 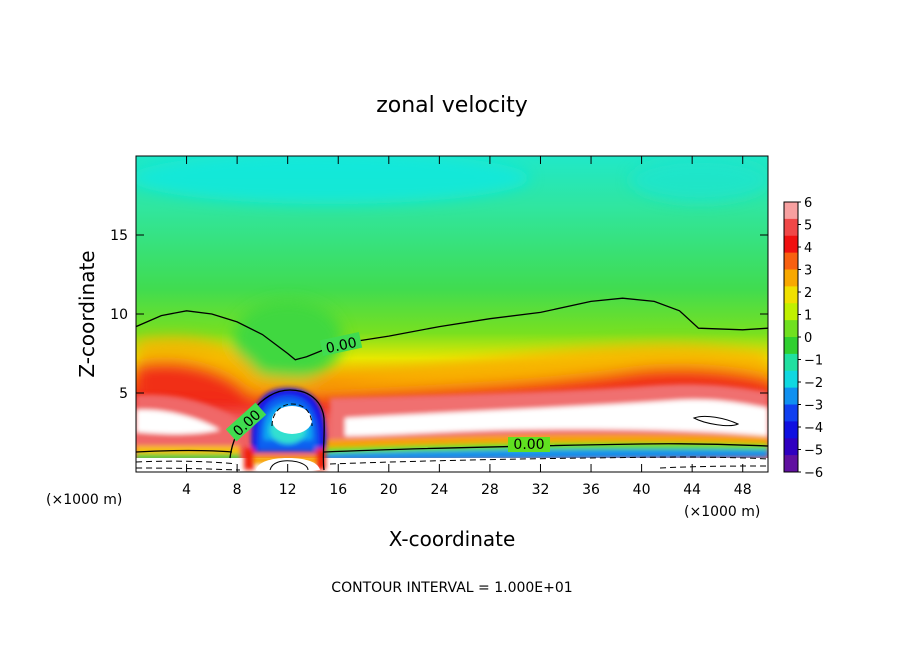 I want to click on dashed-contour-bottom, so click(x=452, y=463).